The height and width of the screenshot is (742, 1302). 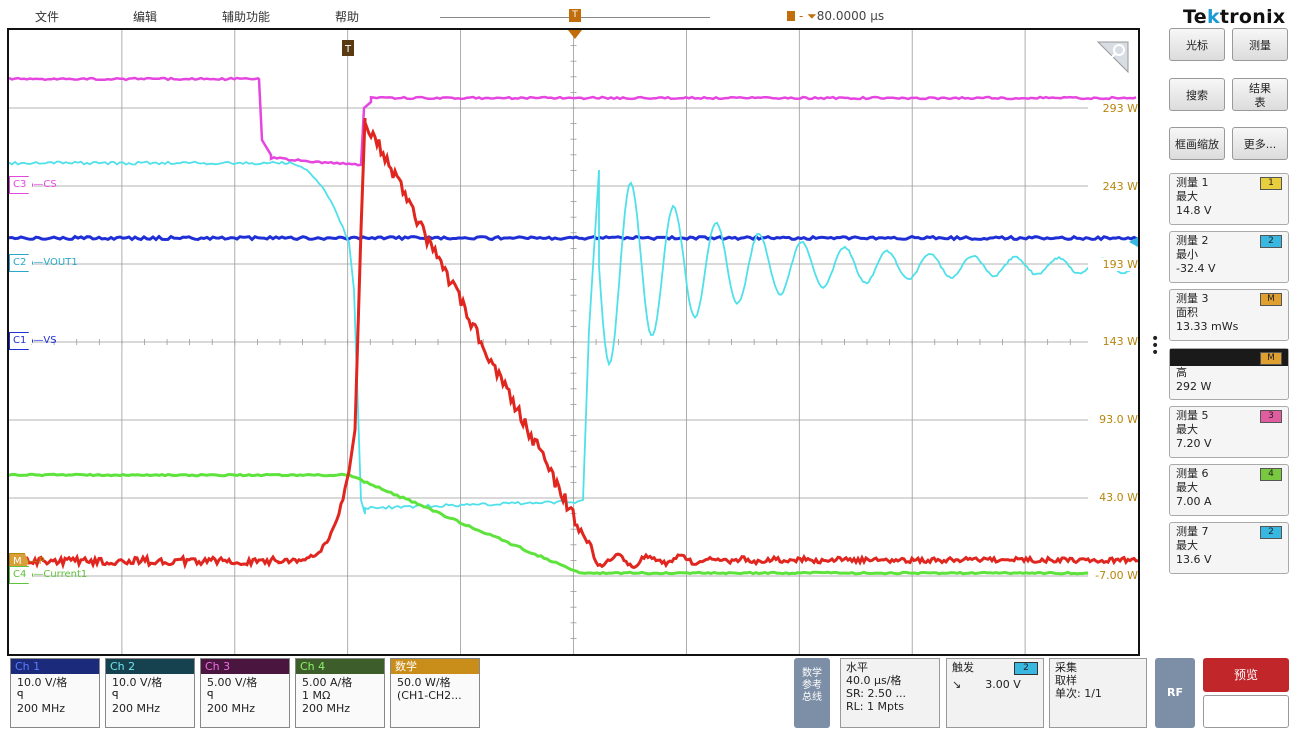 What do you see at coordinates (573, 238) in the screenshot?
I see `ch1-trace` at bounding box center [573, 238].